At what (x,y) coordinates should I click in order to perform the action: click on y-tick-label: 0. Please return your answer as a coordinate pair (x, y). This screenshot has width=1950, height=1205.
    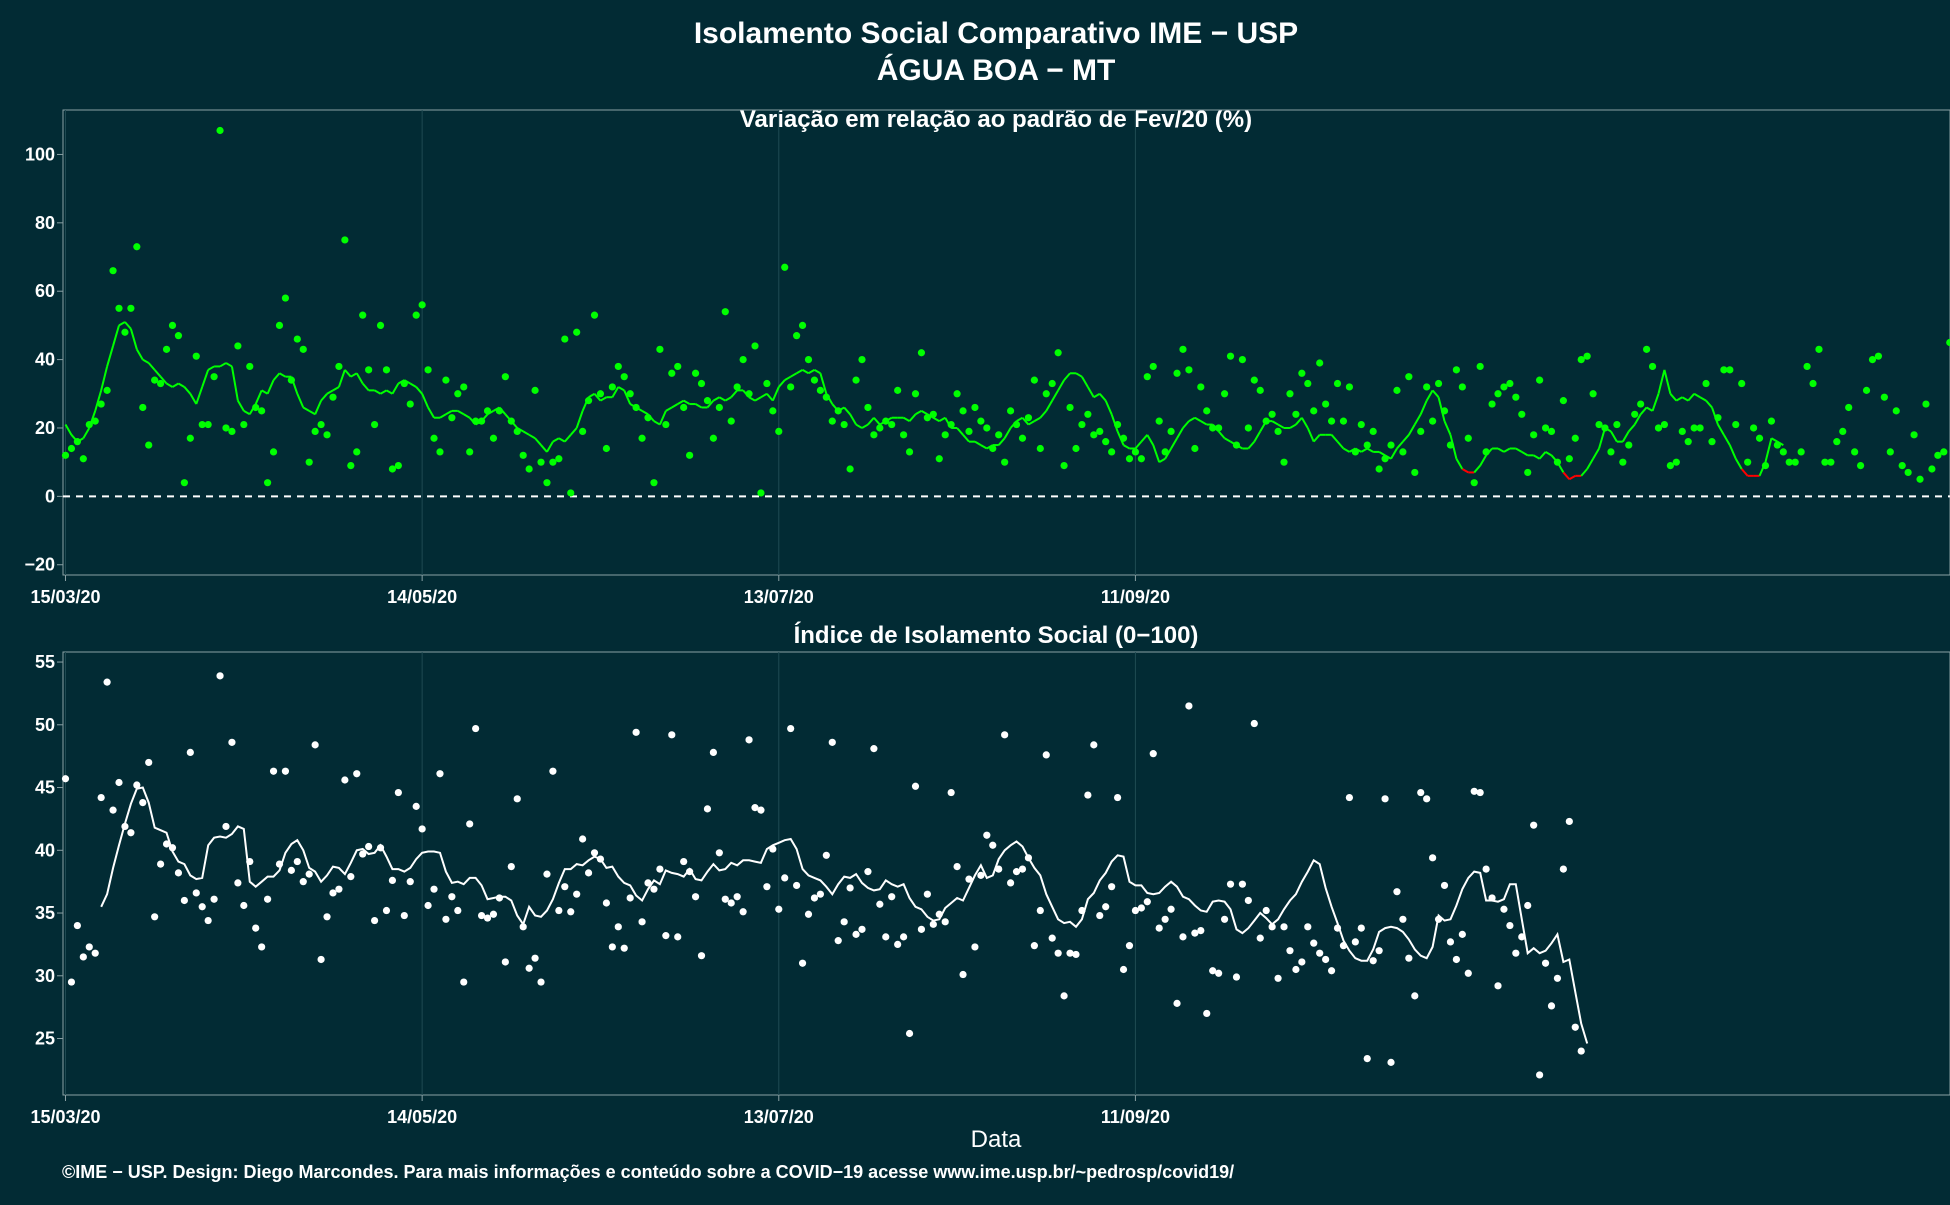
    Looking at the image, I should click on (50, 496).